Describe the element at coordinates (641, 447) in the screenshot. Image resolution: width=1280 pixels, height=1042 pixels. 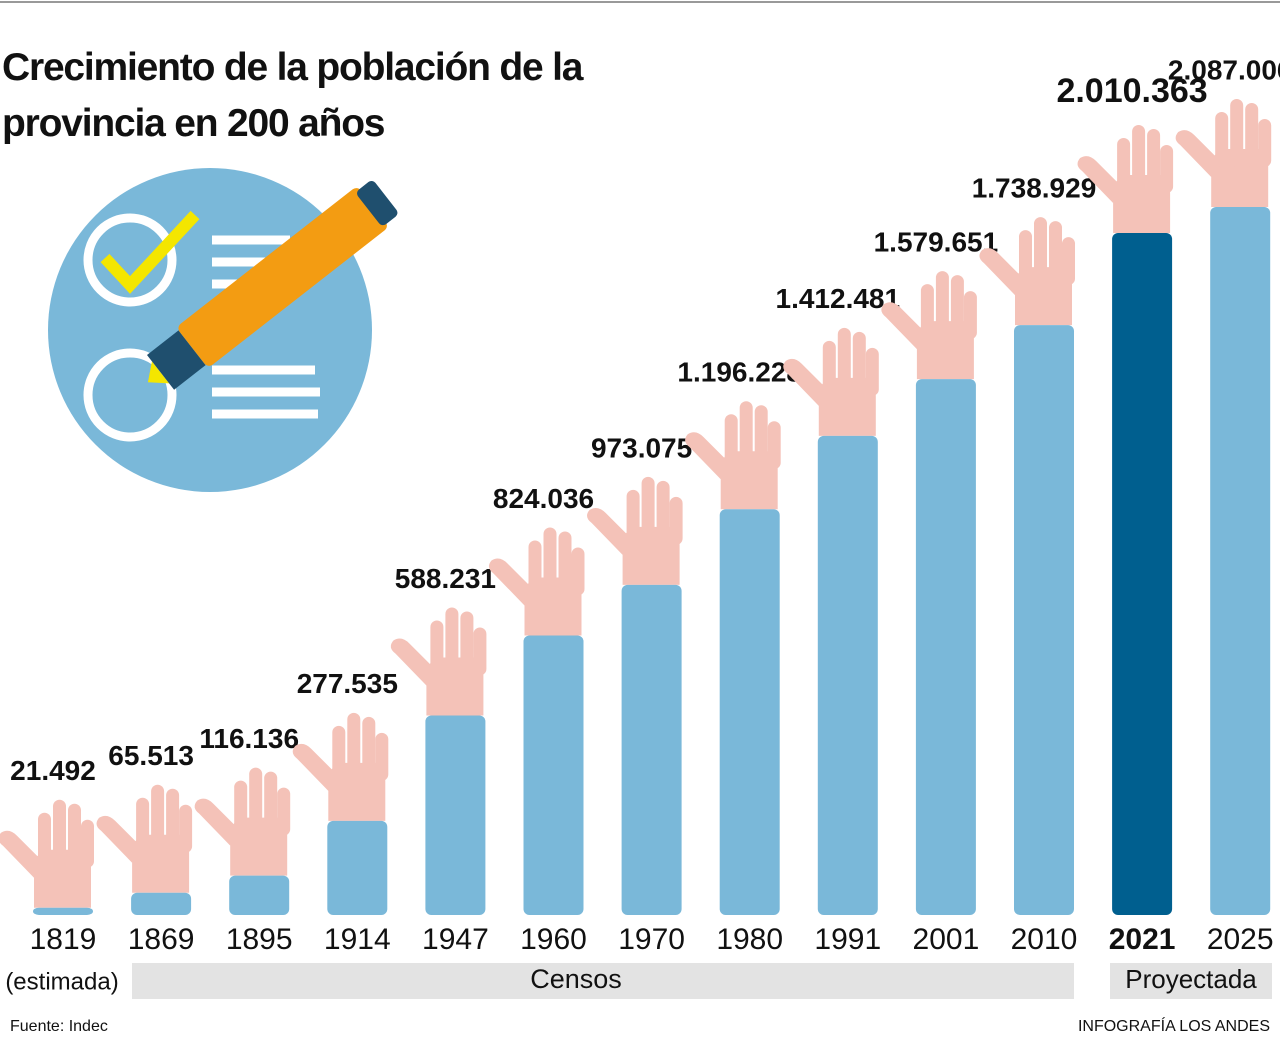
I see `value-label: 973.075` at that location.